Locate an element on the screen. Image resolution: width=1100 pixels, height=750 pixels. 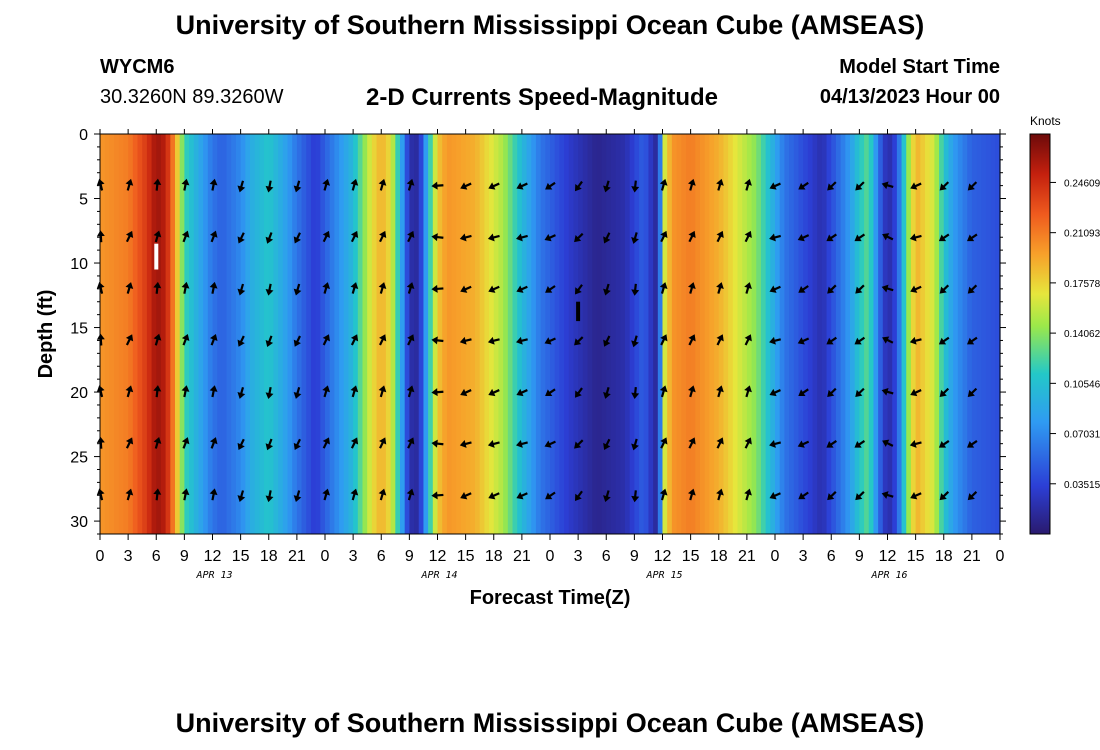
x-tick-label: 15 is located at coordinates (916, 556).